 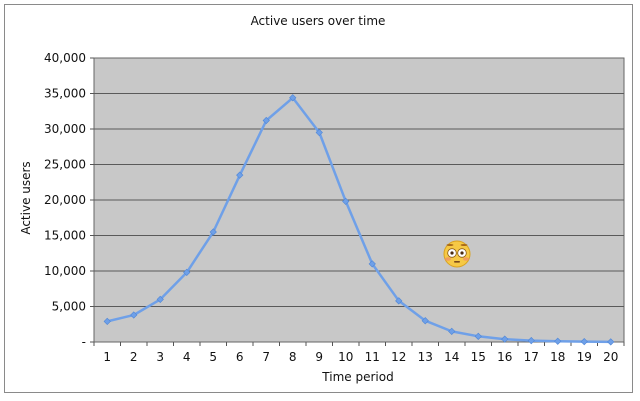 I want to click on x-tick-label: 5, so click(x=213, y=357).